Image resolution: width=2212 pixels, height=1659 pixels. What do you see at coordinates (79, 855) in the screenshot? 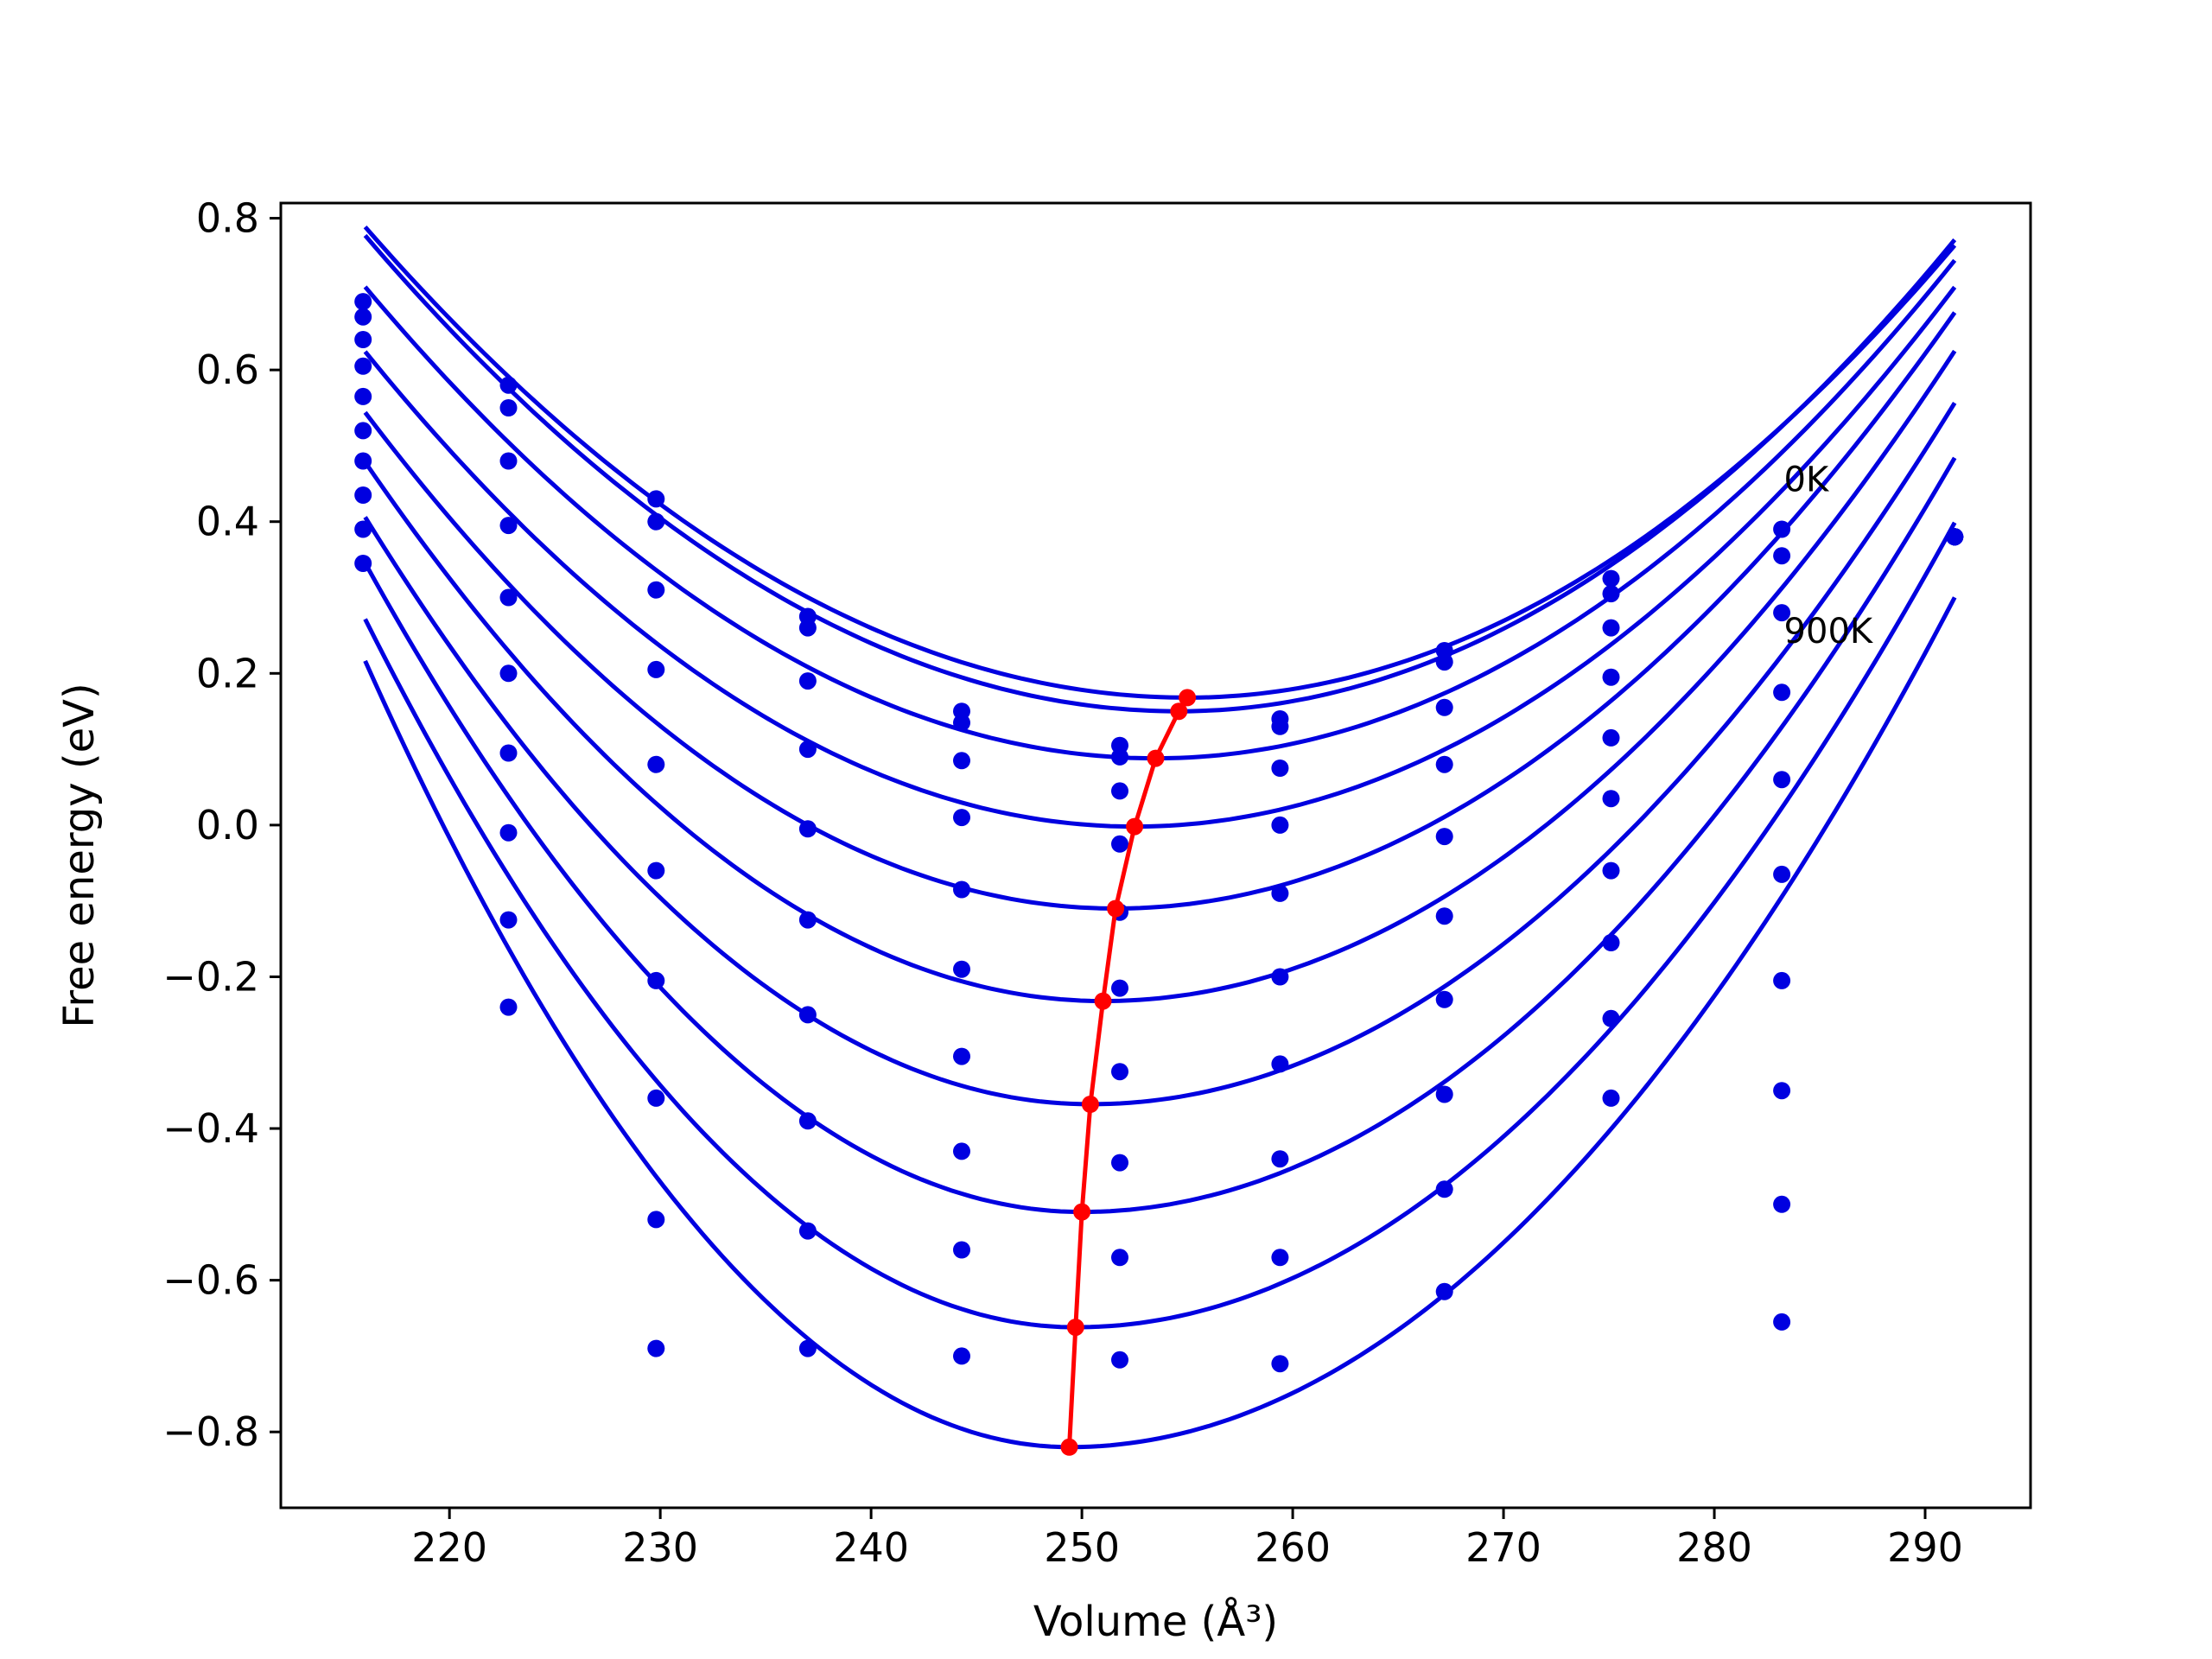
I see `y-axis-title: Free energy (eV)` at bounding box center [79, 855].